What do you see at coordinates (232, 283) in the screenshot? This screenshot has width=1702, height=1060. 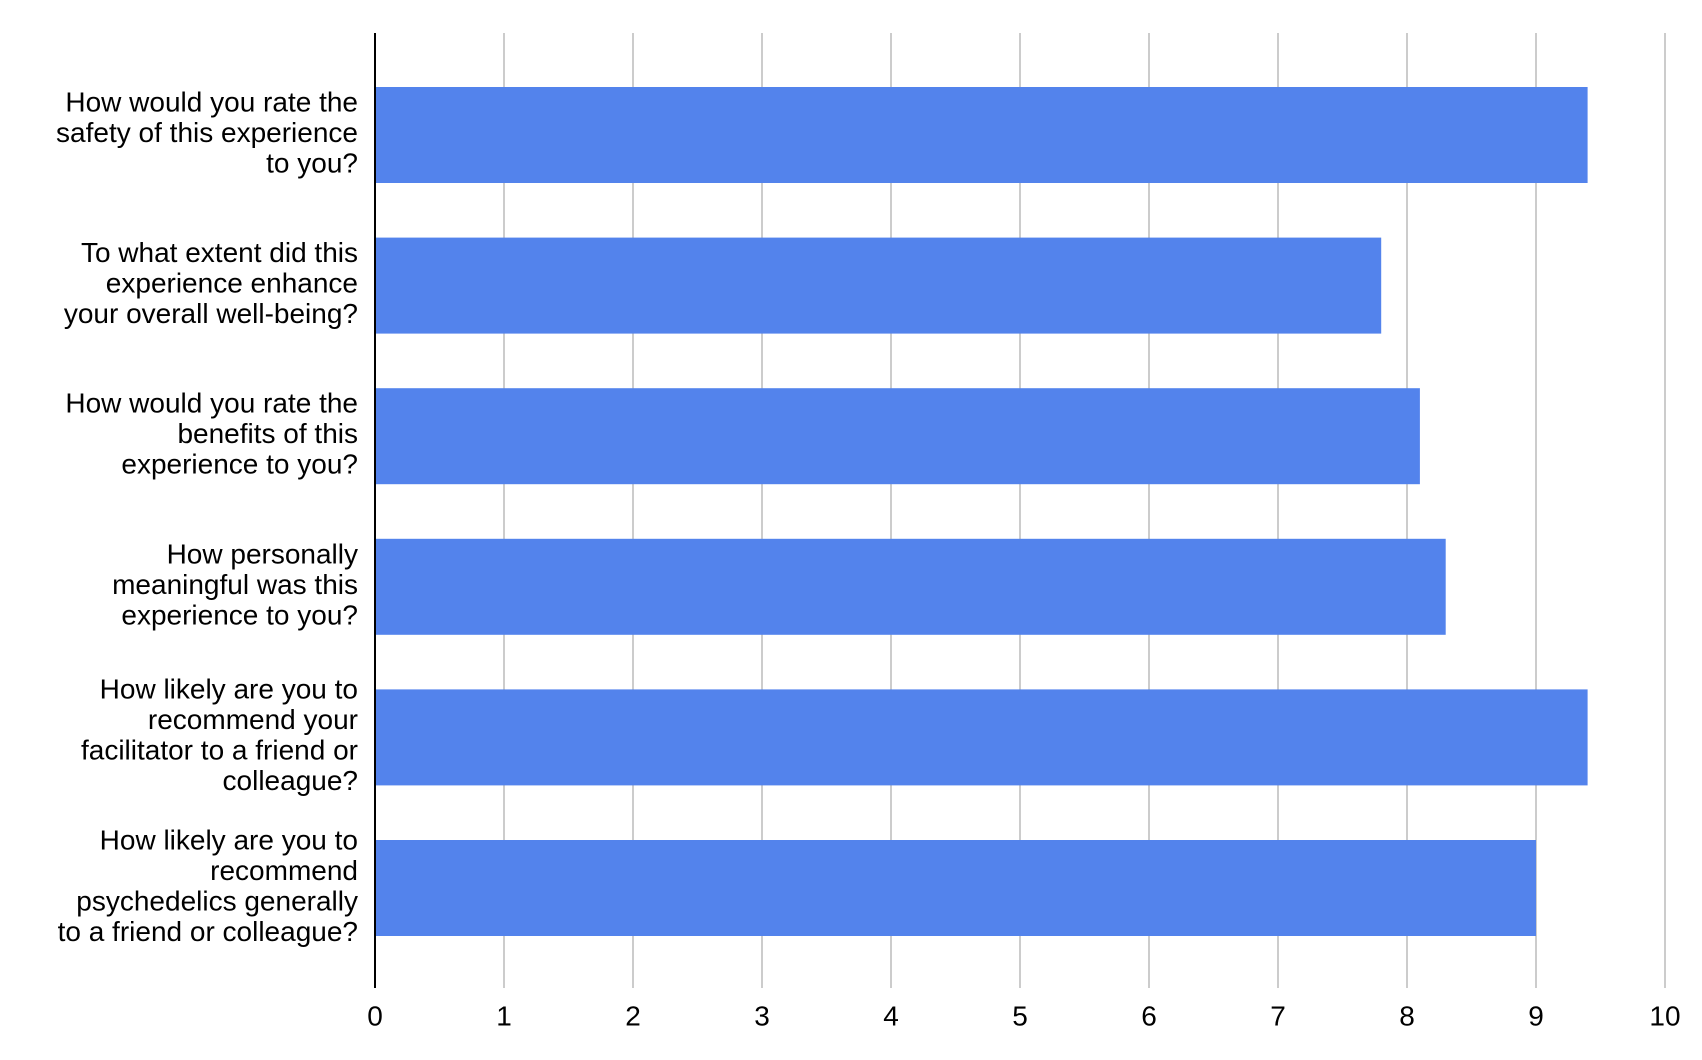 I see `label-line: experience enhance` at bounding box center [232, 283].